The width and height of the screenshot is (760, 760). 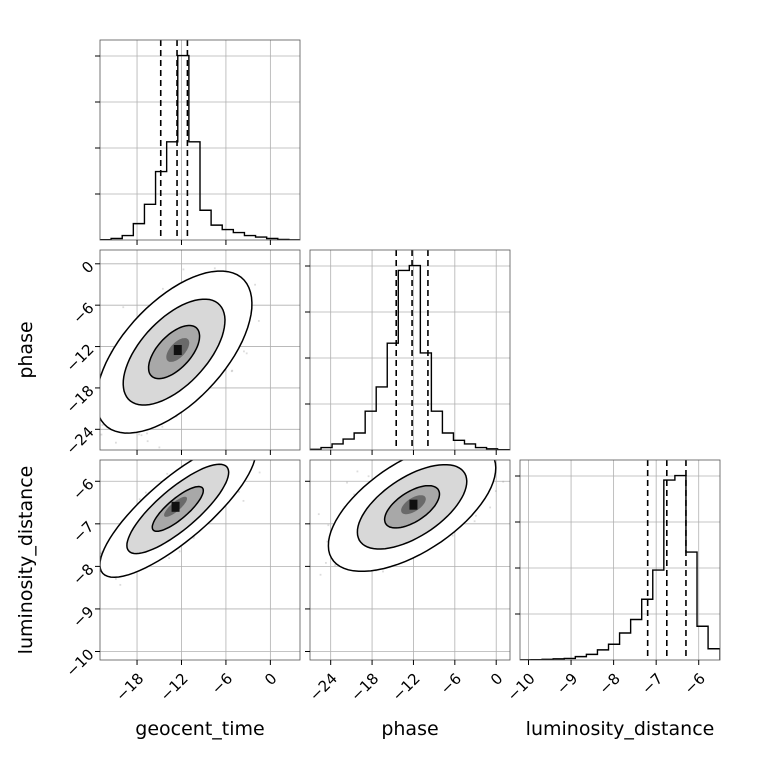 I want to click on scatter-panel-geocent_time-luminosity_distance: −18 −12 −6 0−10−9−8−7−6, so click(x=181, y=571).